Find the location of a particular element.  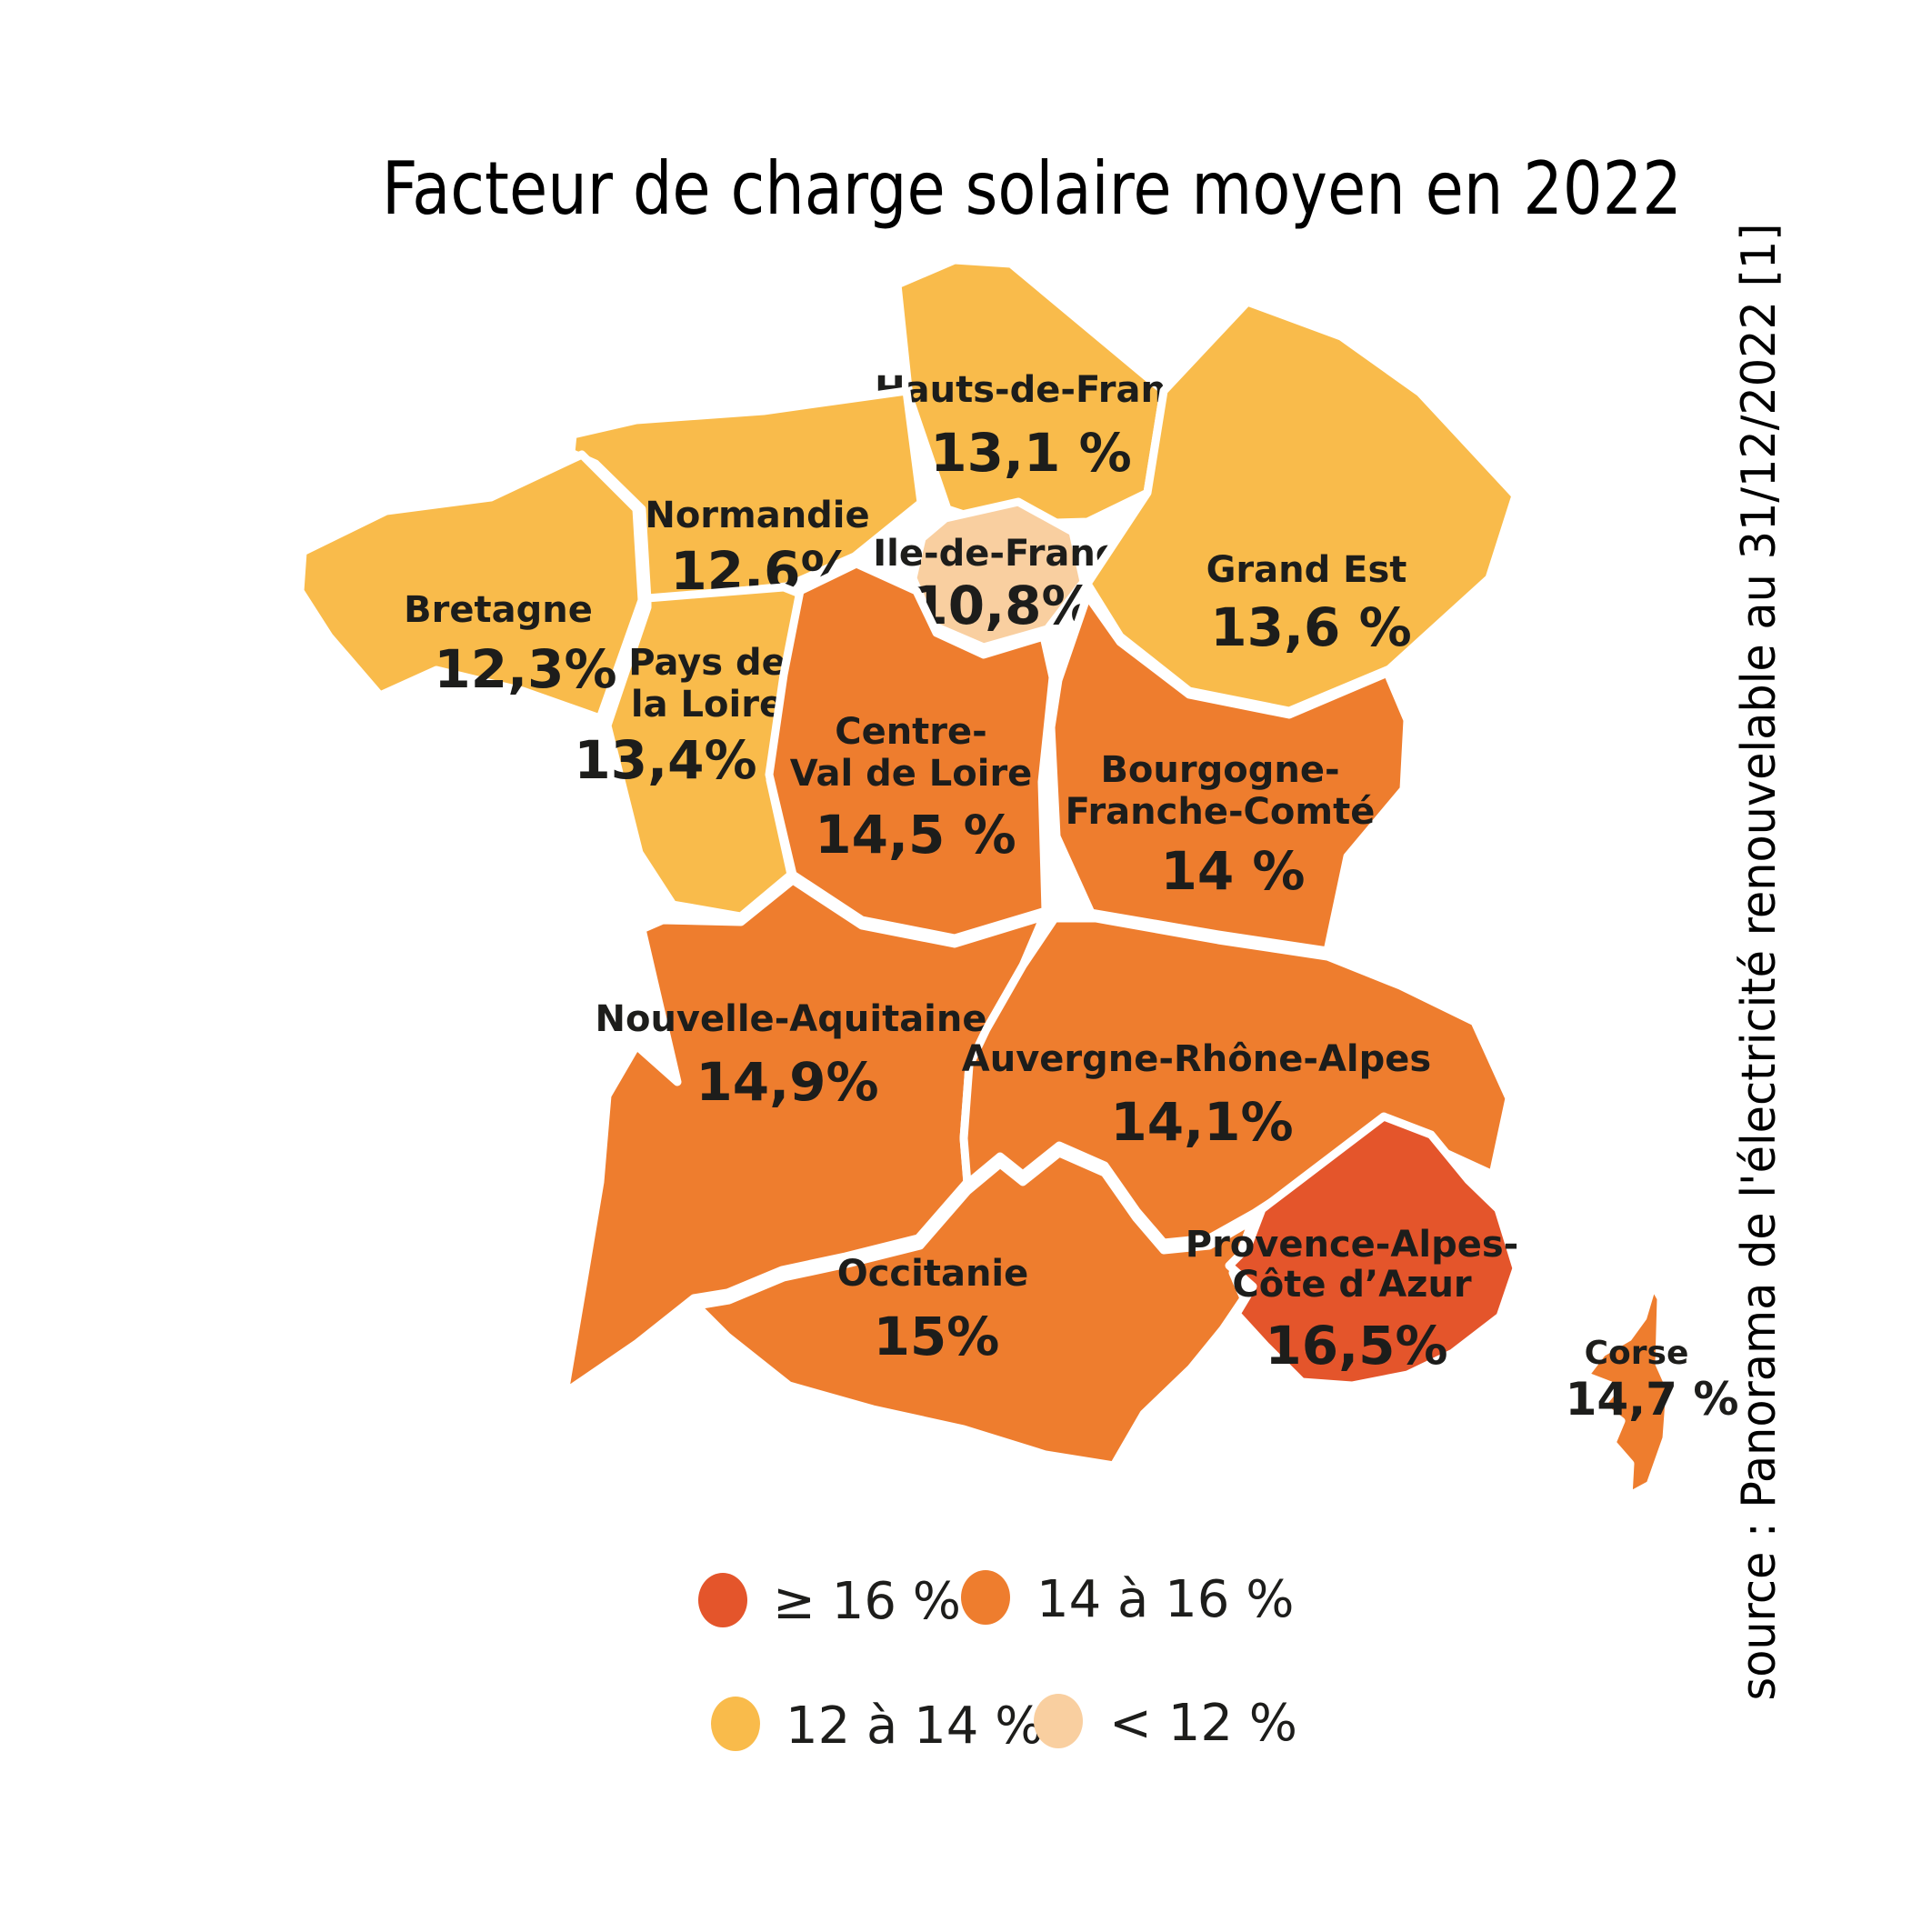

region-bourgogne-franche-comte: Bourgogne- Franche-Comté 14 % is located at coordinates (1229, 773).